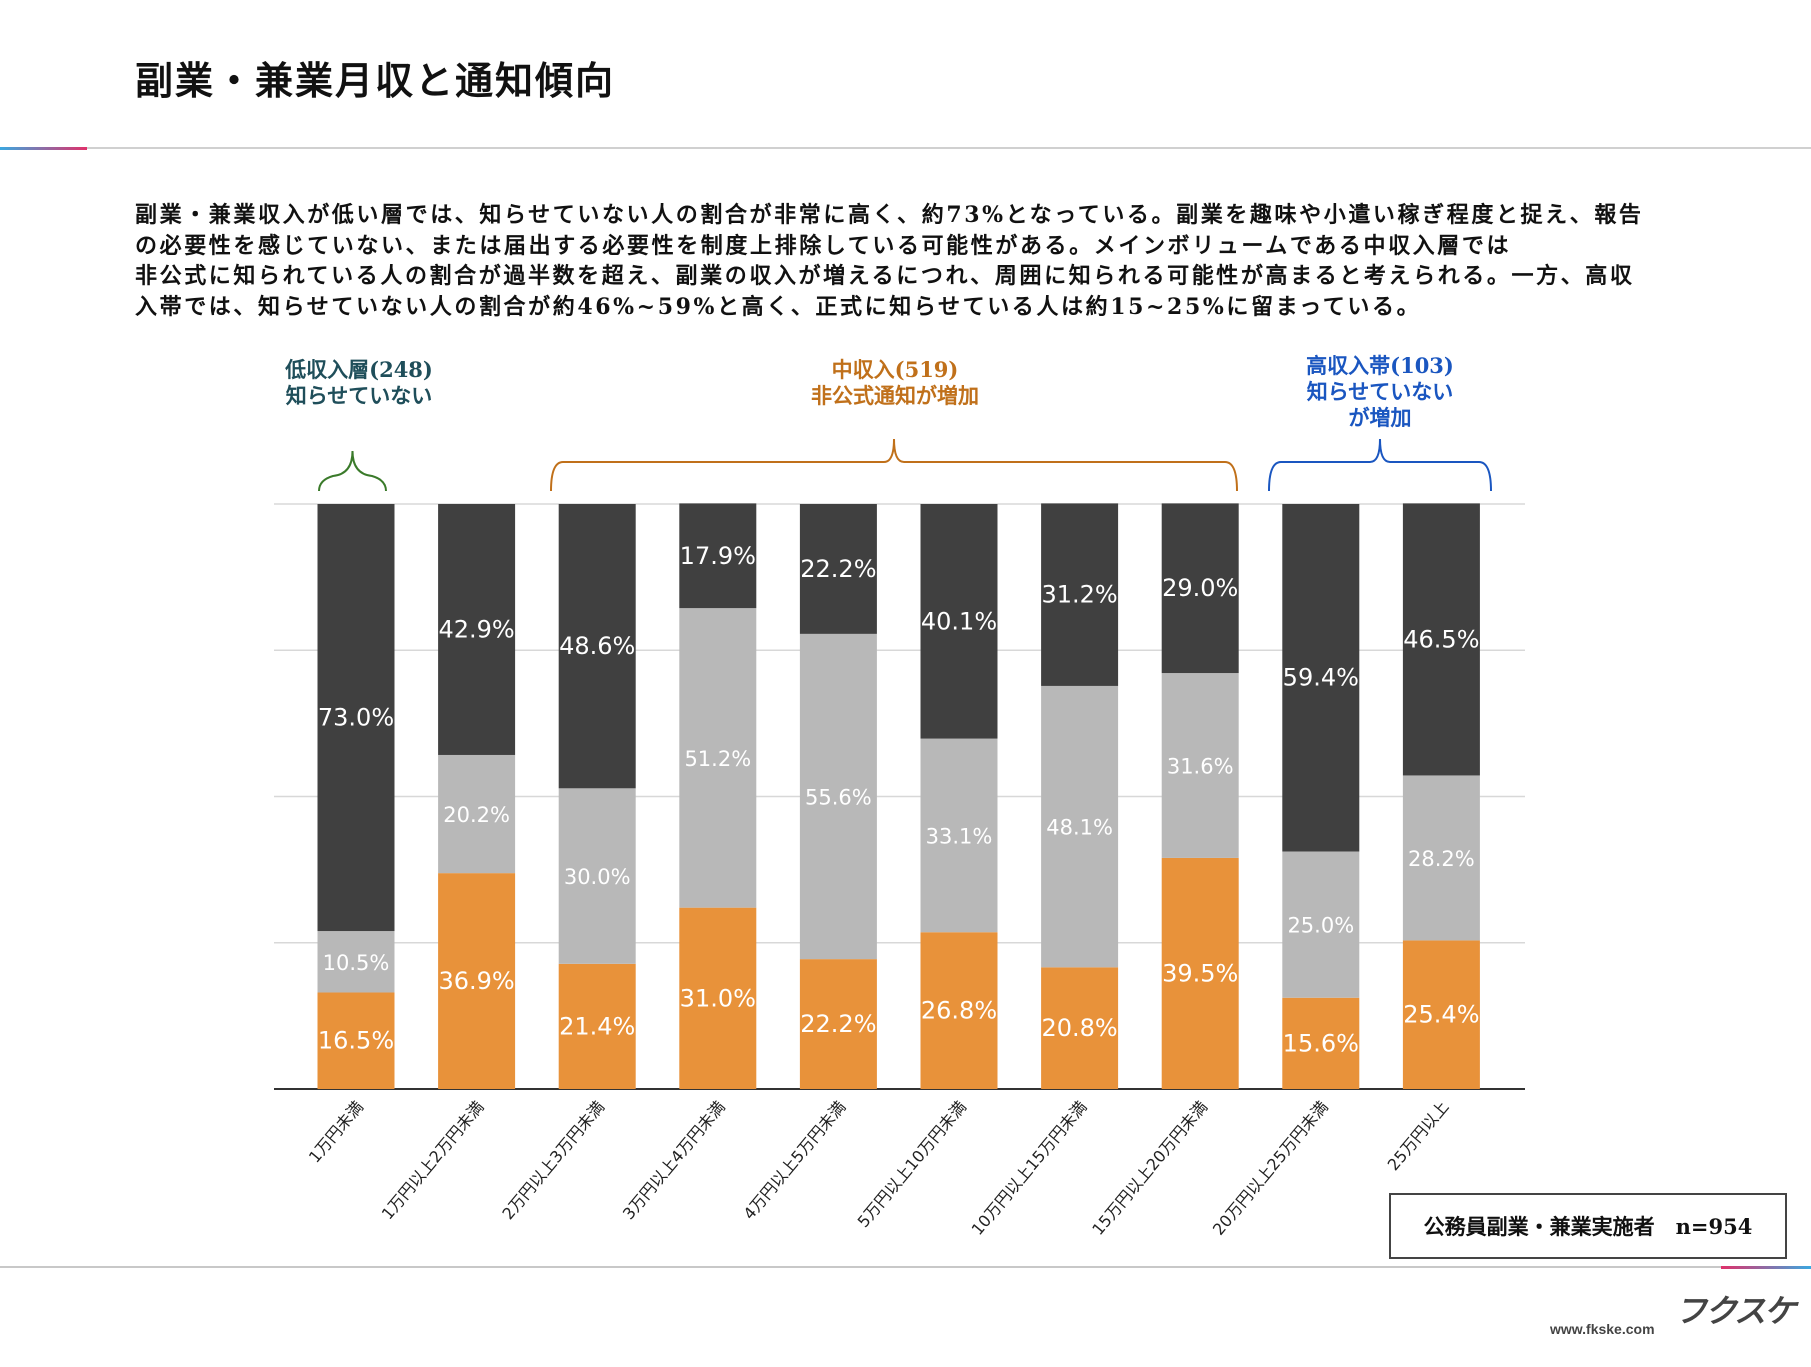 Image resolution: width=1811 pixels, height=1367 pixels. I want to click on data-label: 28.2%, so click(1441, 859).